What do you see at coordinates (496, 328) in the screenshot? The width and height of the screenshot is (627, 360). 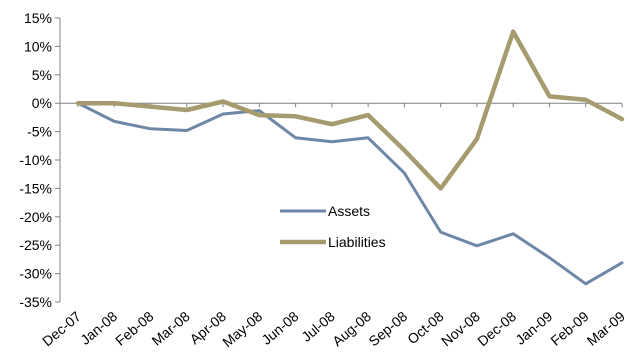 I see `x-tick-label: Dec-08` at bounding box center [496, 328].